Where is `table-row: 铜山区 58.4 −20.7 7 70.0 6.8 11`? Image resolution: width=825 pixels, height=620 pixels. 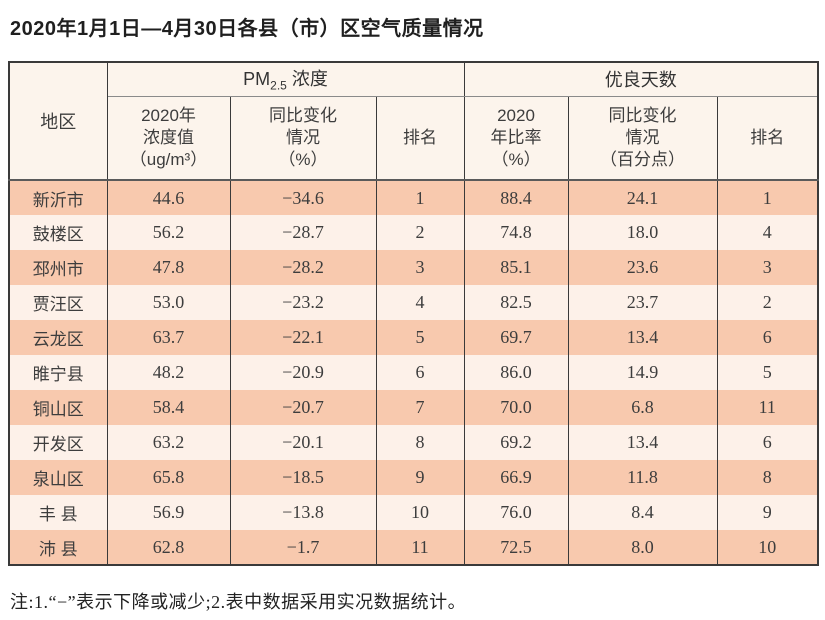 table-row: 铜山区 58.4 −20.7 7 70.0 6.8 11 is located at coordinates (413, 407).